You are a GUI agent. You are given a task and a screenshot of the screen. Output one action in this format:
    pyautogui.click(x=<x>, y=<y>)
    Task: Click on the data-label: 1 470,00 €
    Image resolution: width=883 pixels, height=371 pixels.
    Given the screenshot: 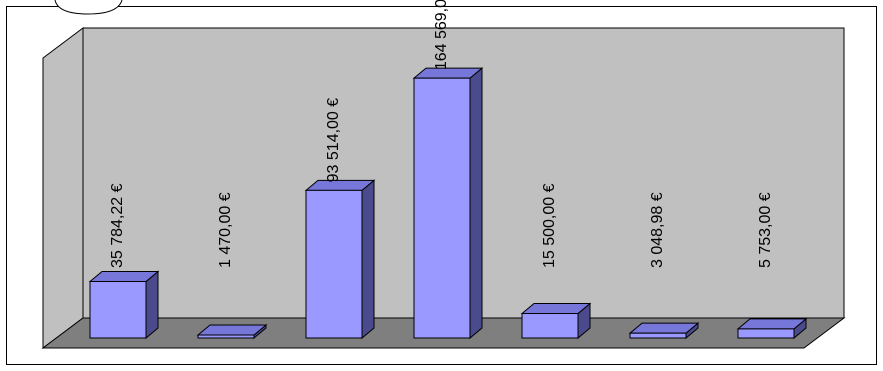 What is the action you would take?
    pyautogui.click(x=225, y=230)
    